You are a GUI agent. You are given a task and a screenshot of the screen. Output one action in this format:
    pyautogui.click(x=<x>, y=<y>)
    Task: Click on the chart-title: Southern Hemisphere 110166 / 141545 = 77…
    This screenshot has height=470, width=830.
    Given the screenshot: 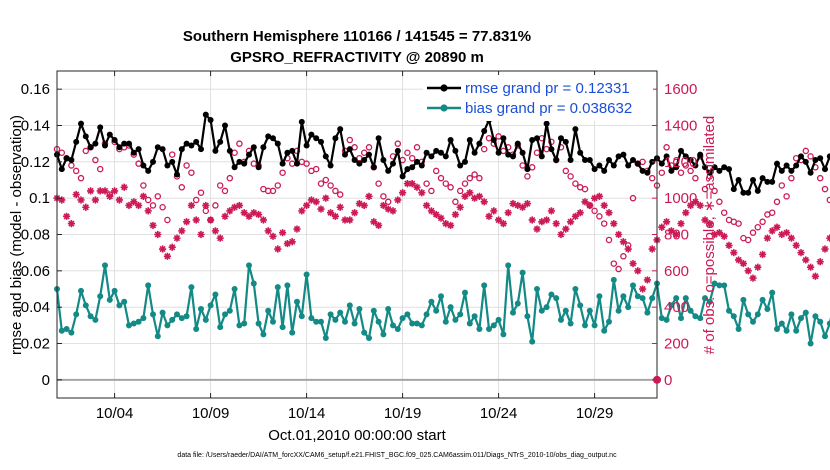 What is the action you would take?
    pyautogui.click(x=357, y=36)
    